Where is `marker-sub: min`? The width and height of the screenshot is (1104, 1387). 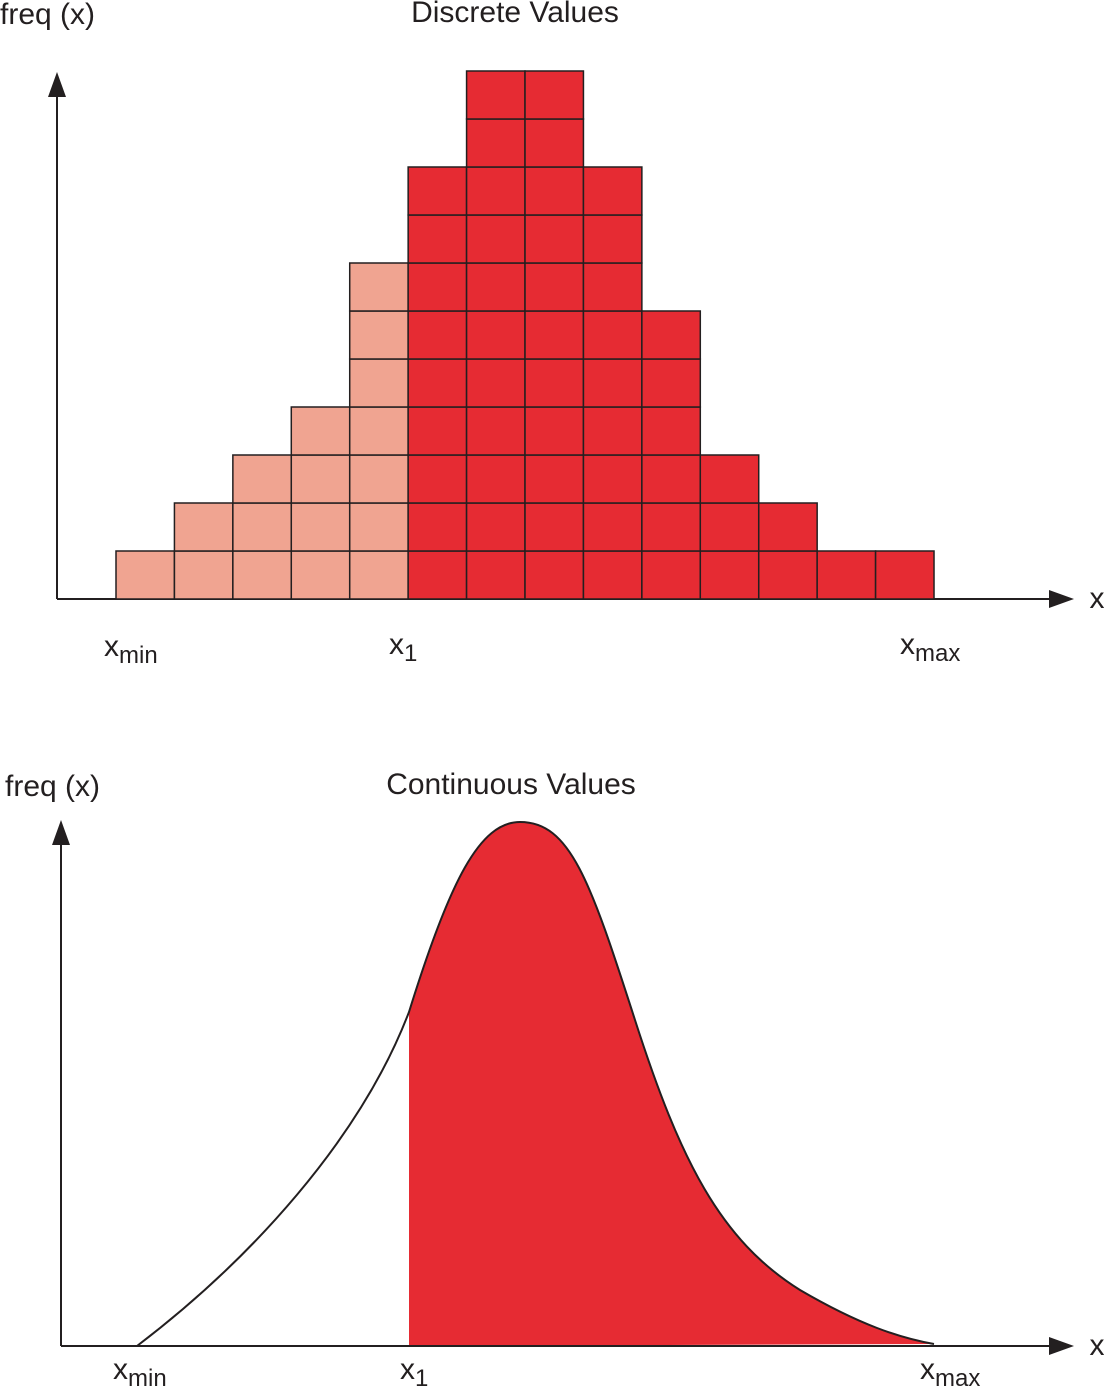
marker-sub: min is located at coordinates (138, 655).